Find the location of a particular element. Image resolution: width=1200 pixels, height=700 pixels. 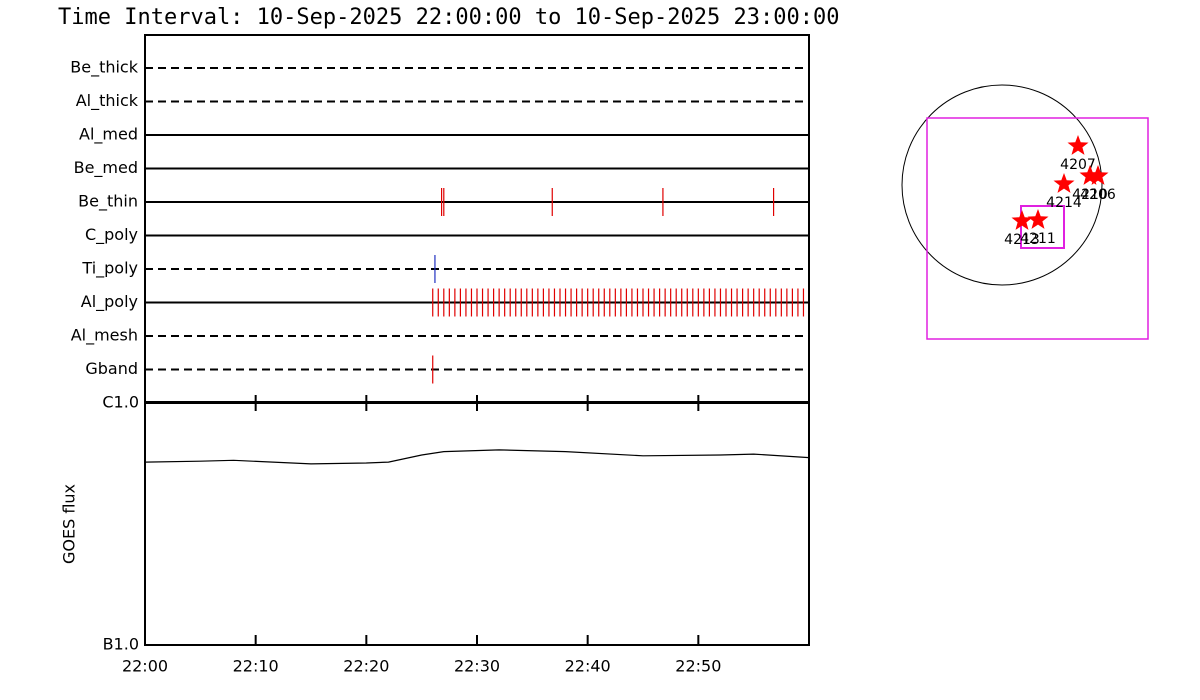

row-label: Al_med is located at coordinates (108, 135).